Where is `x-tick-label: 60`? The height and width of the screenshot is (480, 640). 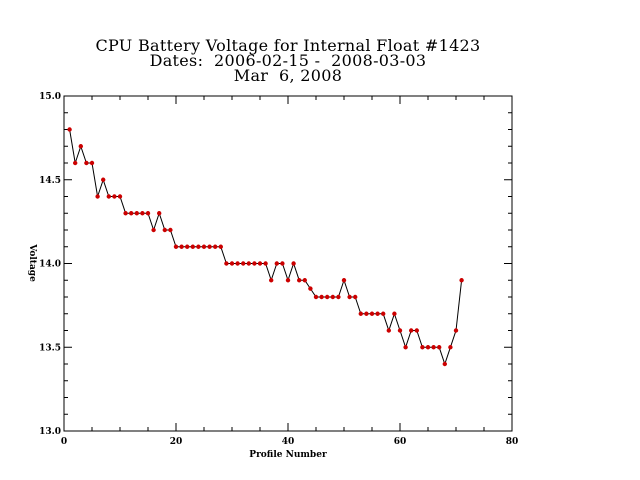
x-tick-label: 60 is located at coordinates (400, 442).